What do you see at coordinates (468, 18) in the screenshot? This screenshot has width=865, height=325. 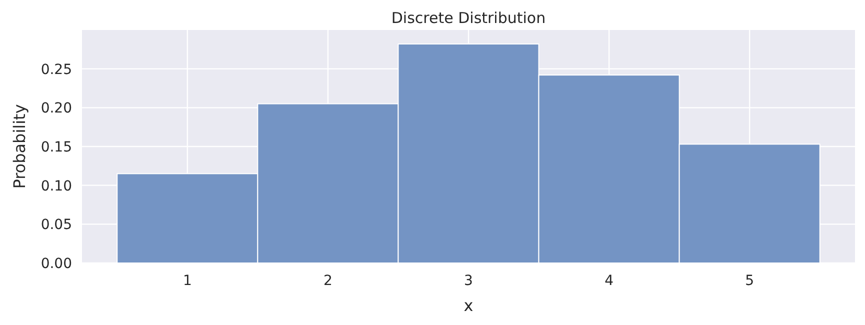 I see `chart-title: Discrete Distribution` at bounding box center [468, 18].